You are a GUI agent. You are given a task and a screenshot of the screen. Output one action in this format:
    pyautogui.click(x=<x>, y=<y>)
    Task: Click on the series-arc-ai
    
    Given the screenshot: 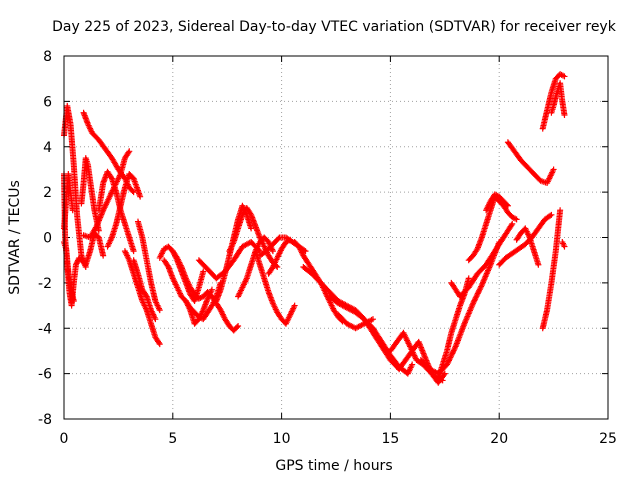 What is the action you would take?
    pyautogui.click(x=497, y=202)
    